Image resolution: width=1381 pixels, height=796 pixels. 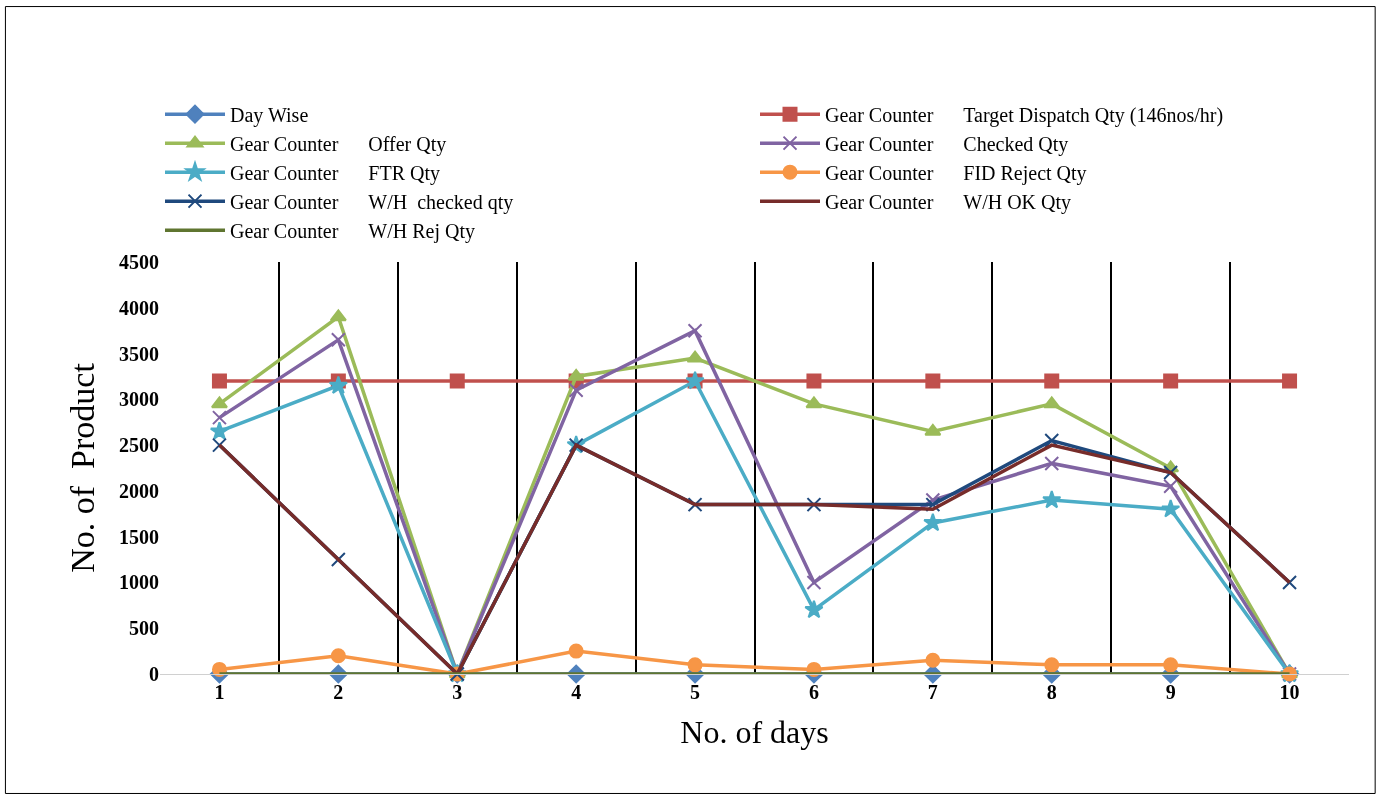 I want to click on legend-label: Gear Counter W/H OK Qty, so click(x=948, y=202).